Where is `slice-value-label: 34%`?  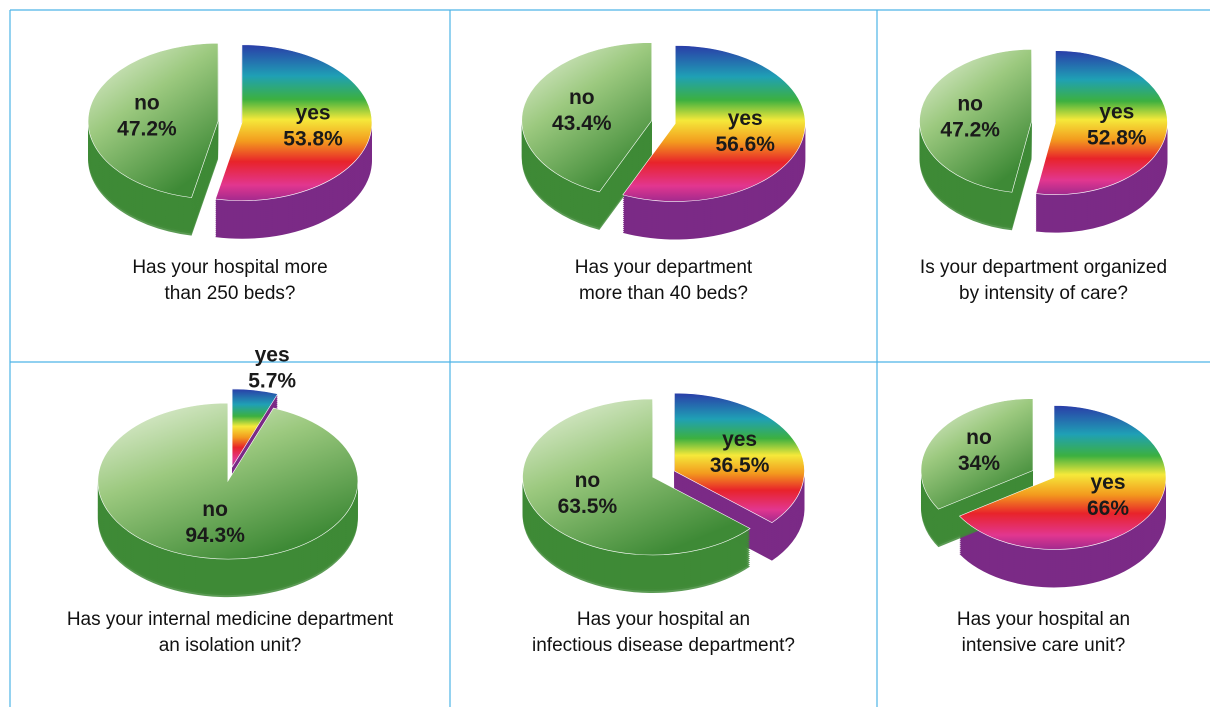 slice-value-label: 34% is located at coordinates (979, 463).